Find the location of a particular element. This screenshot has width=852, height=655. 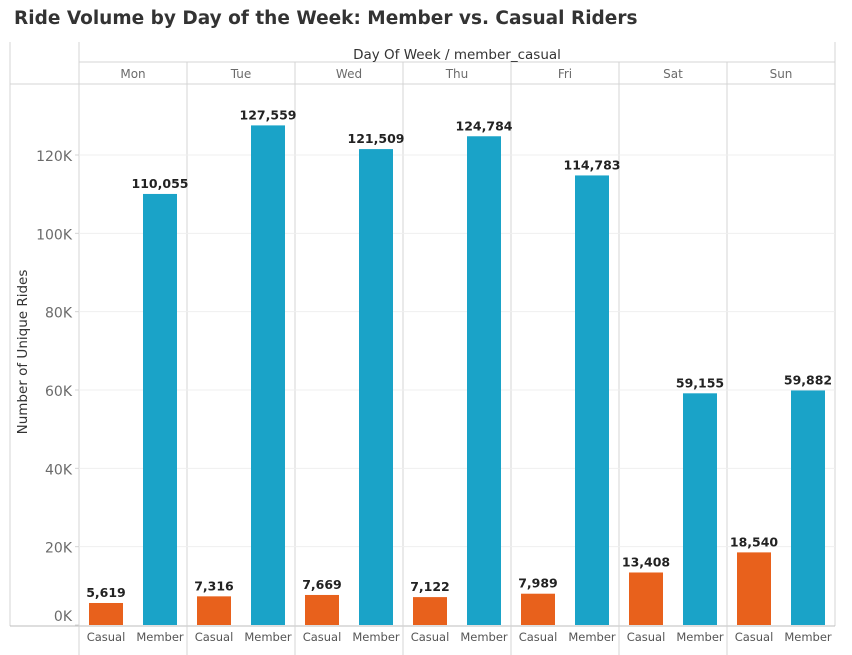

data-label: 5,619 is located at coordinates (106, 592).